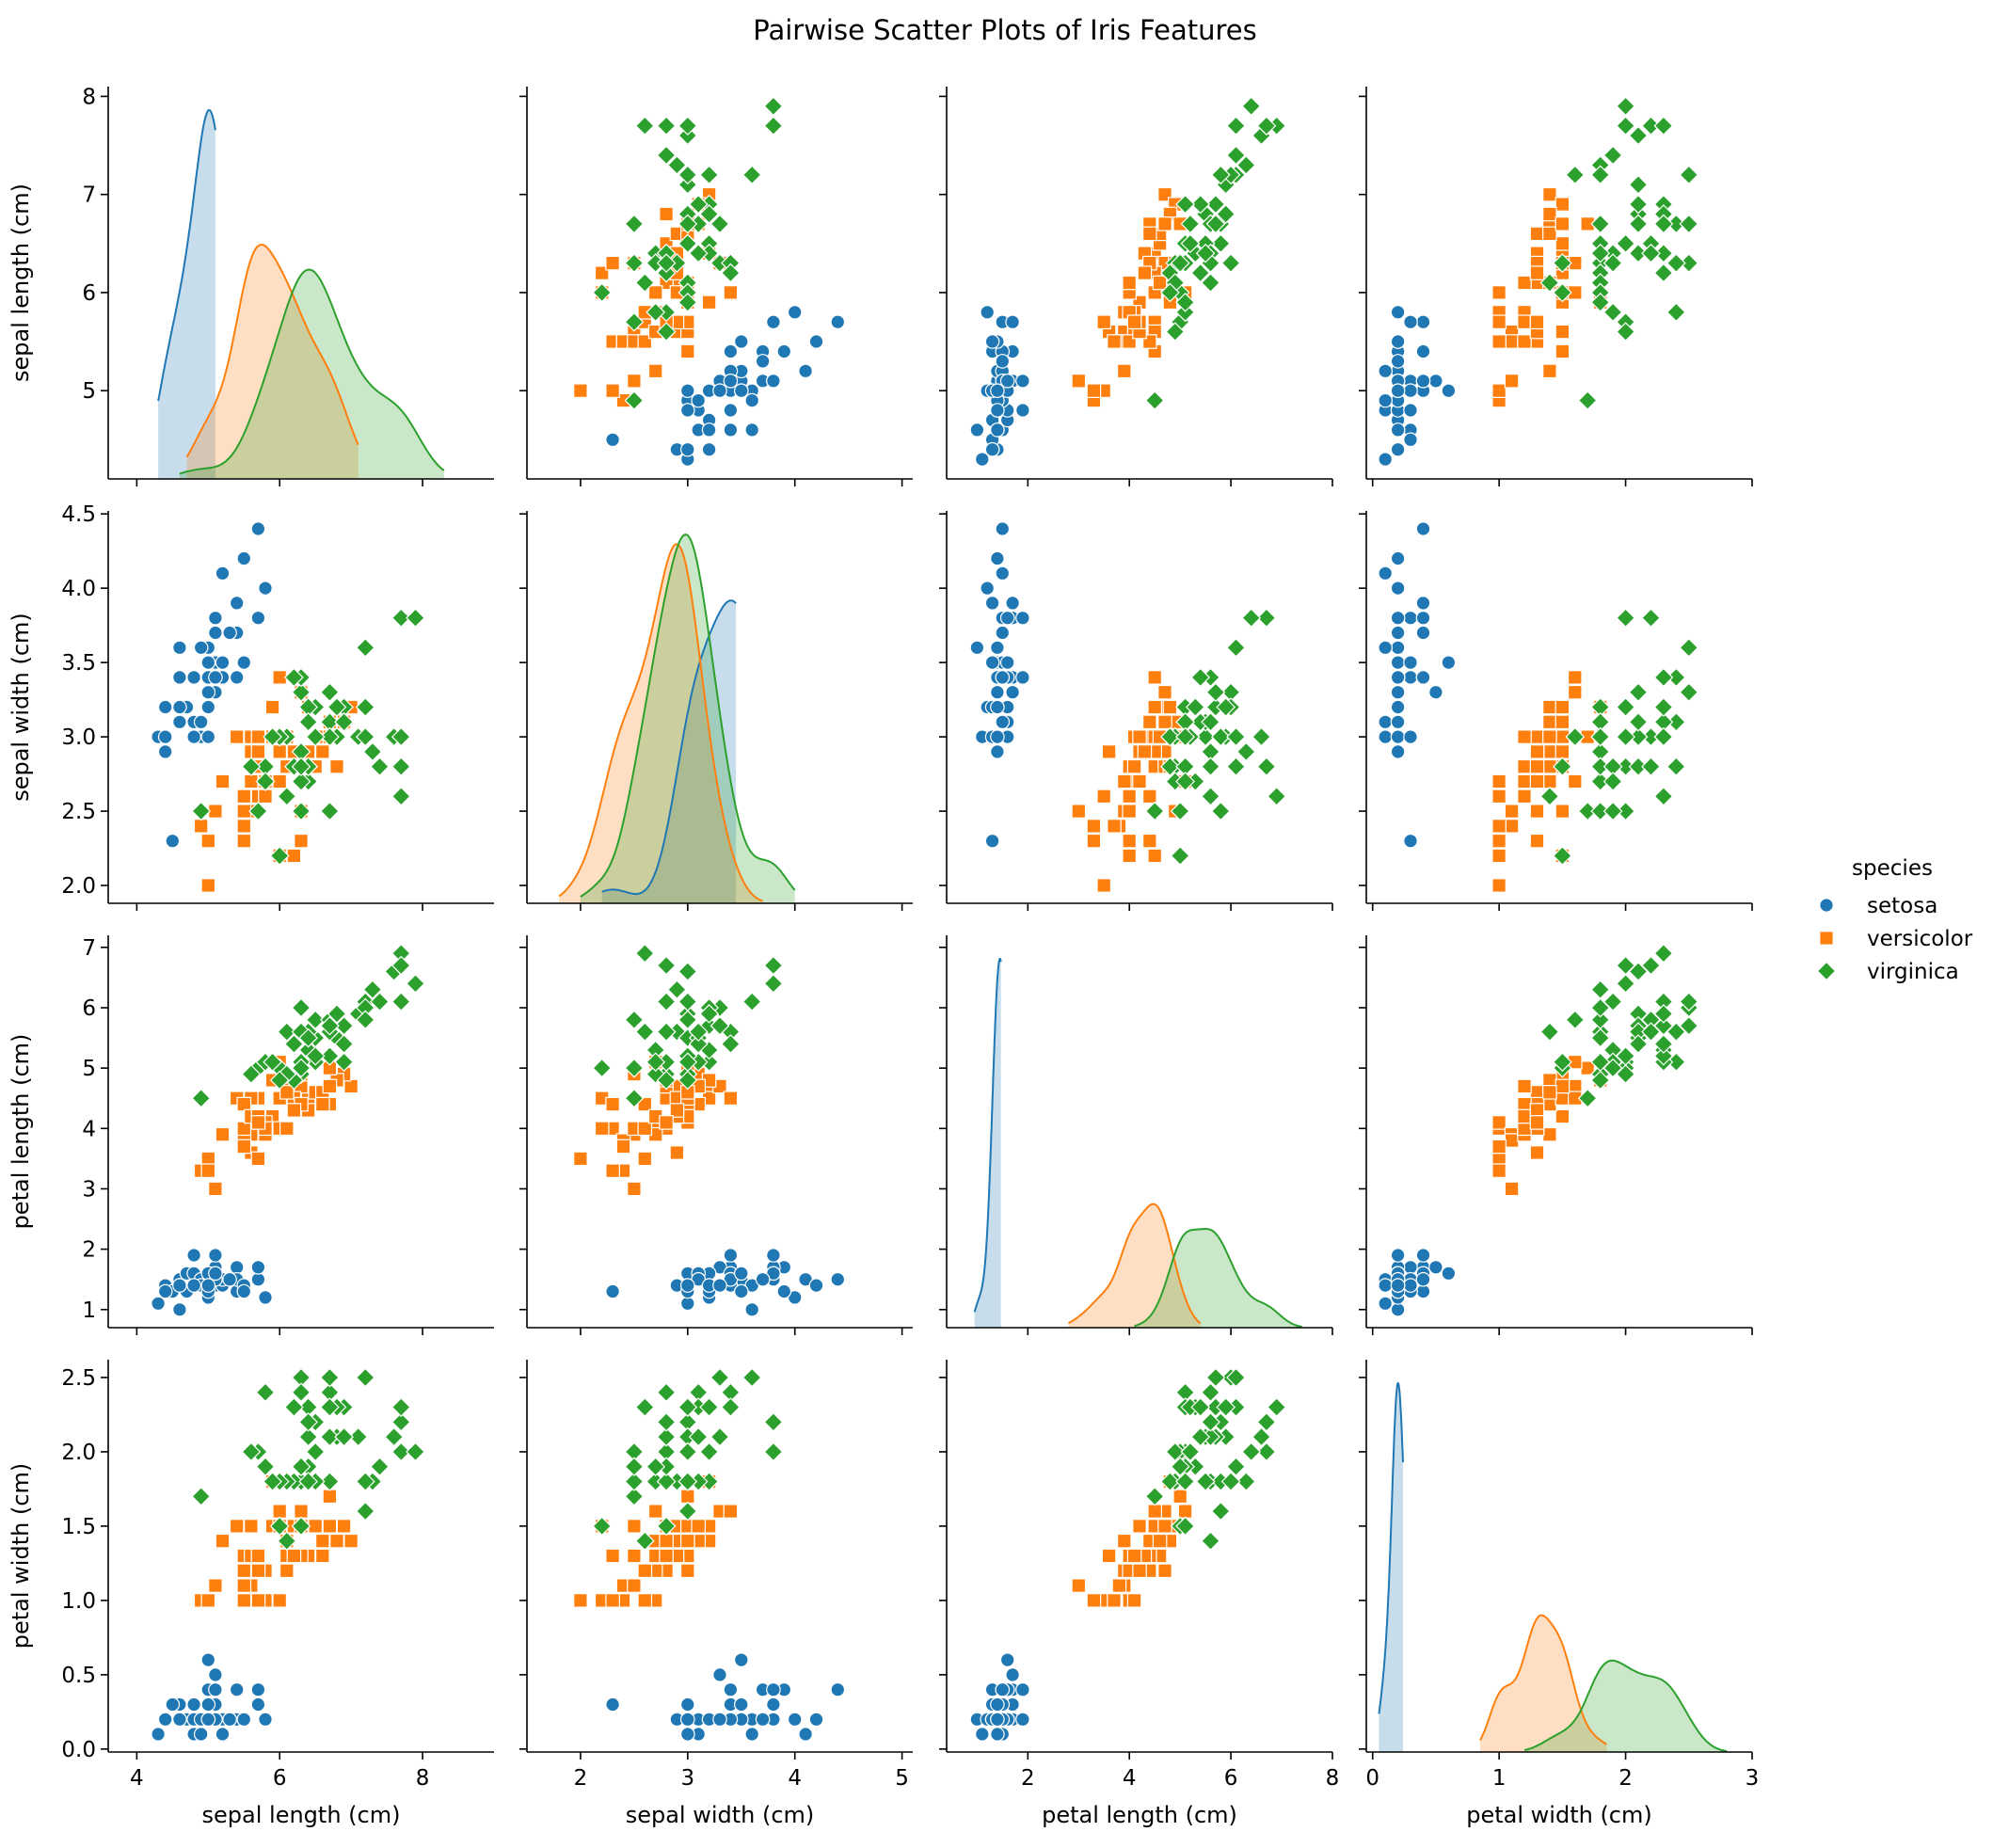 The width and height of the screenshot is (2009, 1848). What do you see at coordinates (987, 1135) in the screenshot?
I see `kde-line-setosa-petal-length` at bounding box center [987, 1135].